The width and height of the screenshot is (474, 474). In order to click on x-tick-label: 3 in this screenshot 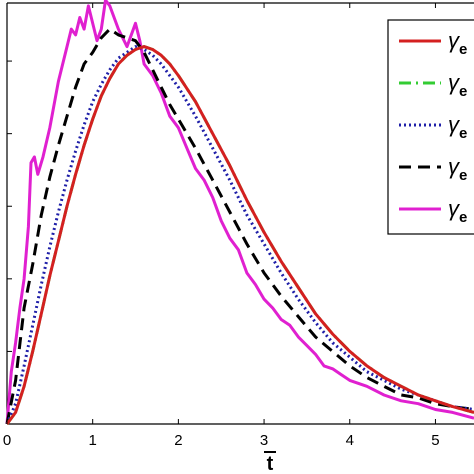, I will do `click(264, 440)`.